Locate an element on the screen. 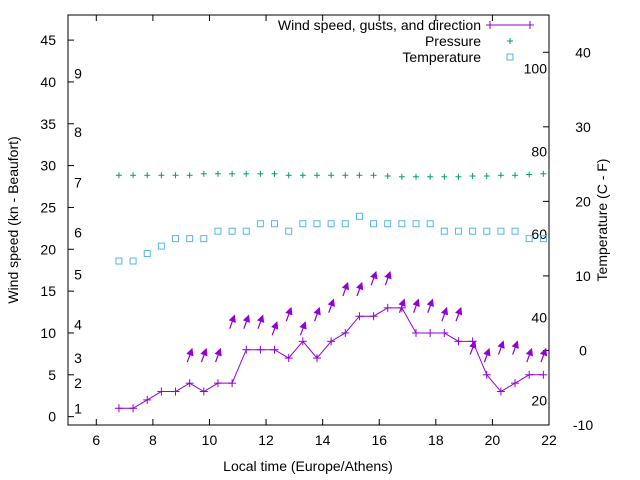 The width and height of the screenshot is (640, 480). x-tick-label: 14 is located at coordinates (323, 440).